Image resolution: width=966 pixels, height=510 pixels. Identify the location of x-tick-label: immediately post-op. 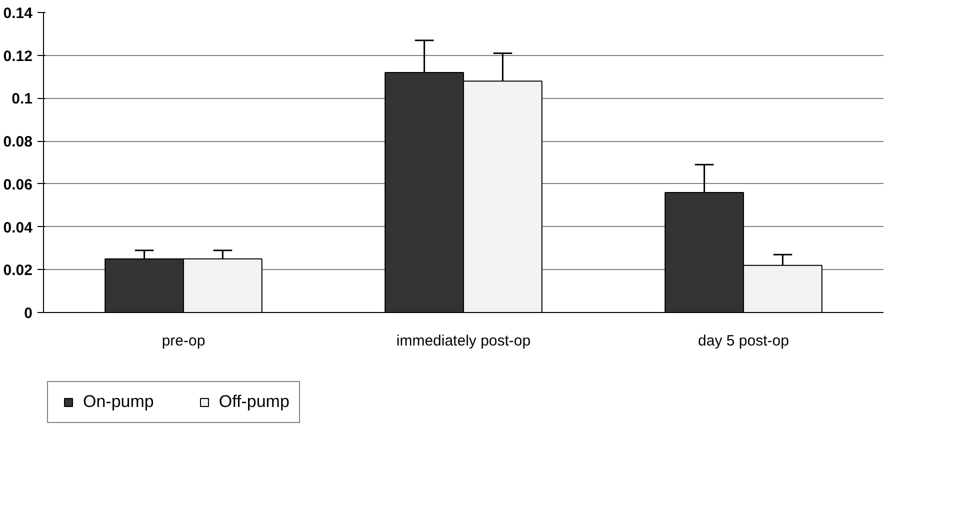
(463, 341).